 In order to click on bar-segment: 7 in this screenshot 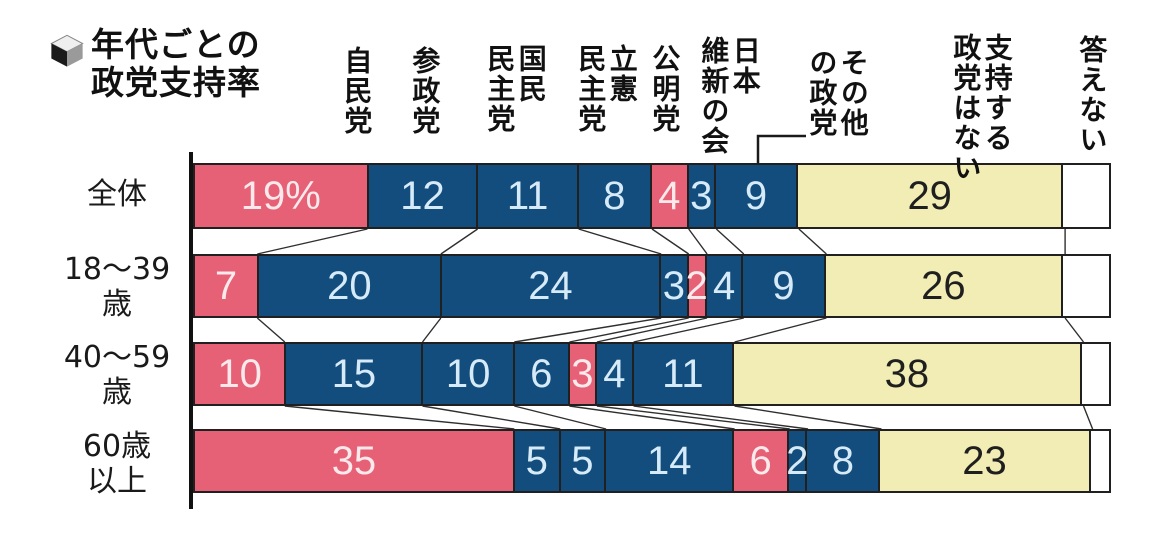, I will do `click(227, 286)`.